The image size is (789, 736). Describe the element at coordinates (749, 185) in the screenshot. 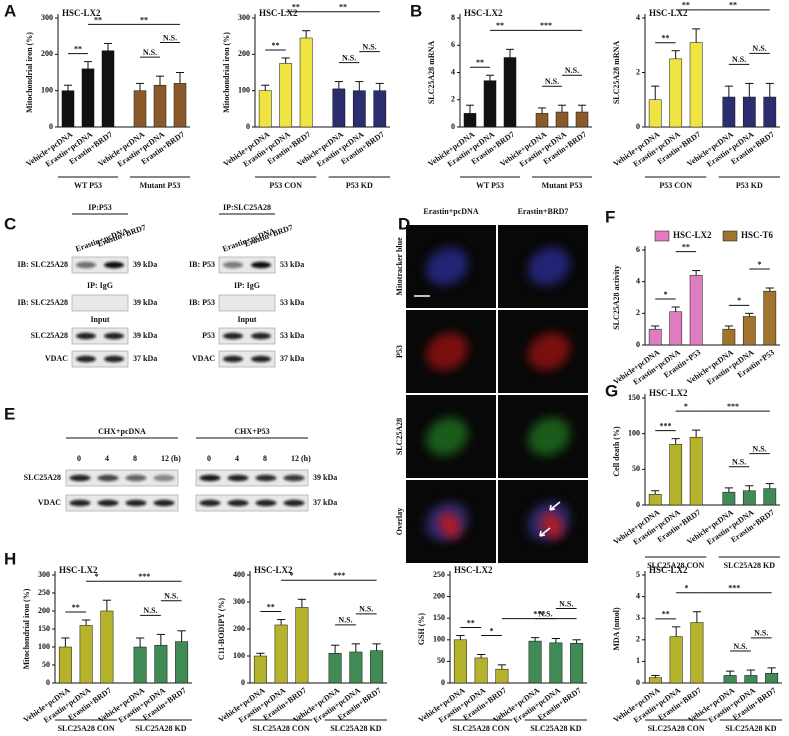

I see `group-label: P53 KD` at that location.